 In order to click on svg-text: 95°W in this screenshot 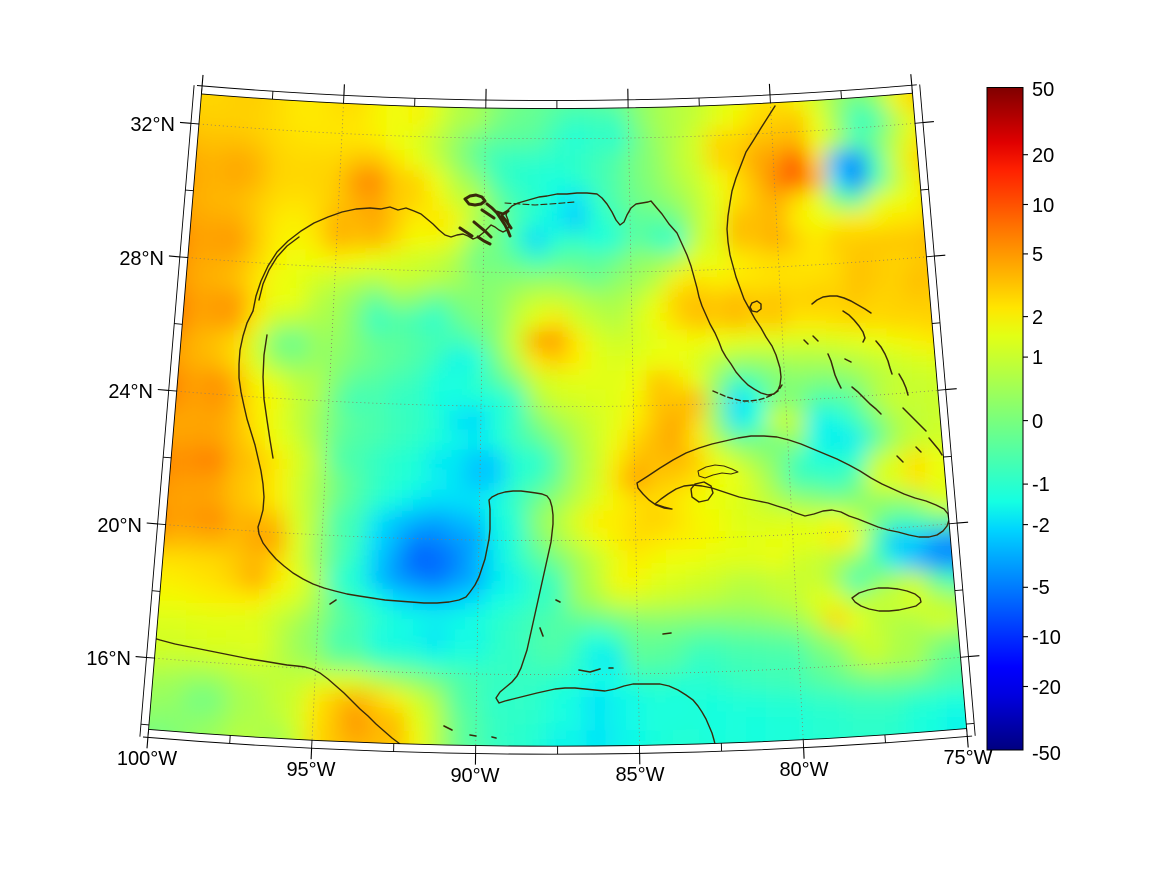, I will do `click(310, 770)`.